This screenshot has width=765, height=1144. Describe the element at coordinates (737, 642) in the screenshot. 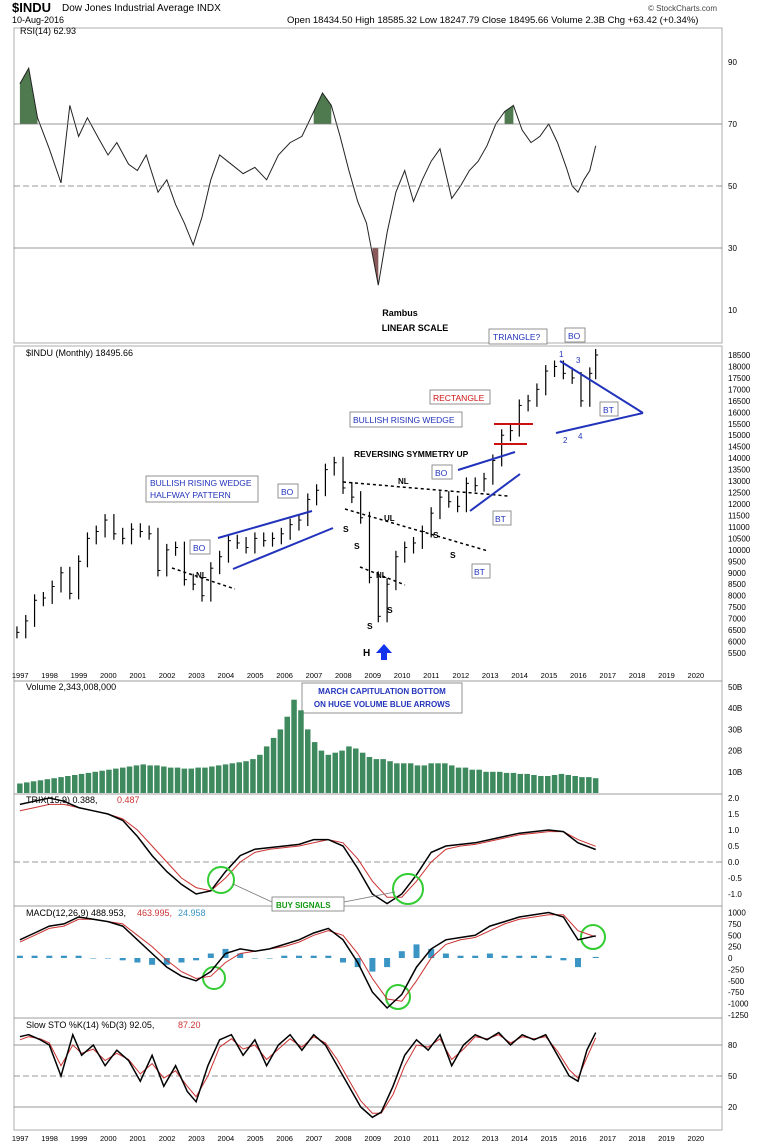

I see `price-tick-label: 6000` at that location.